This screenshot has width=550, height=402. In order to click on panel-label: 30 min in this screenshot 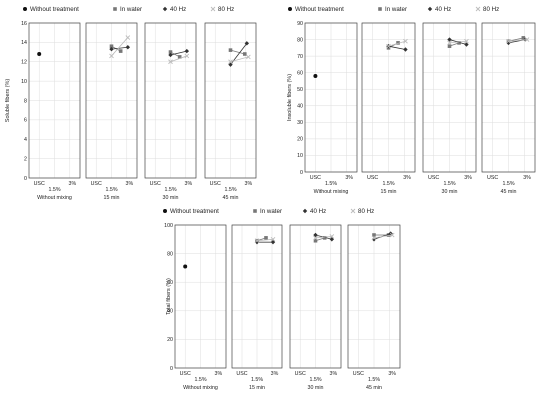, I will do `click(171, 198)`.